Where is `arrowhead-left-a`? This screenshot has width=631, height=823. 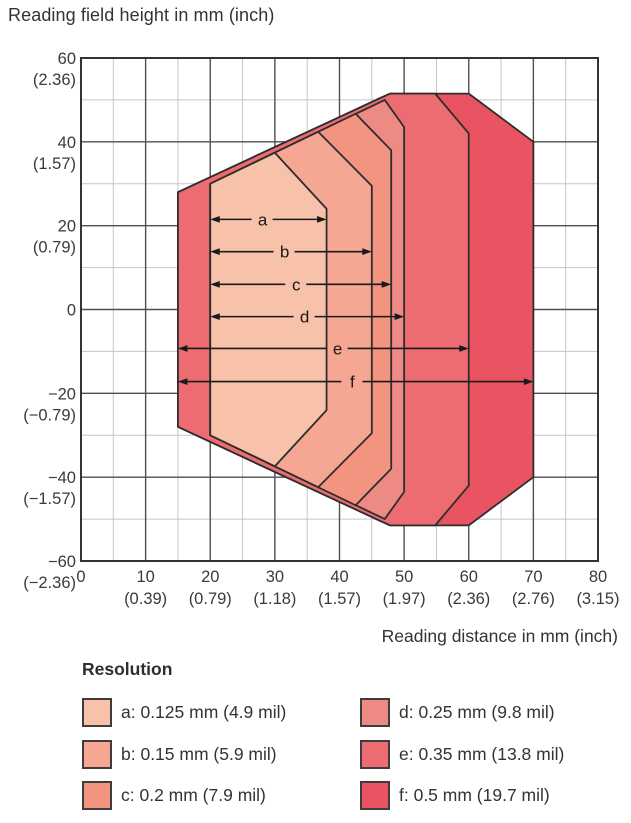
arrowhead-left-a is located at coordinates (215, 219).